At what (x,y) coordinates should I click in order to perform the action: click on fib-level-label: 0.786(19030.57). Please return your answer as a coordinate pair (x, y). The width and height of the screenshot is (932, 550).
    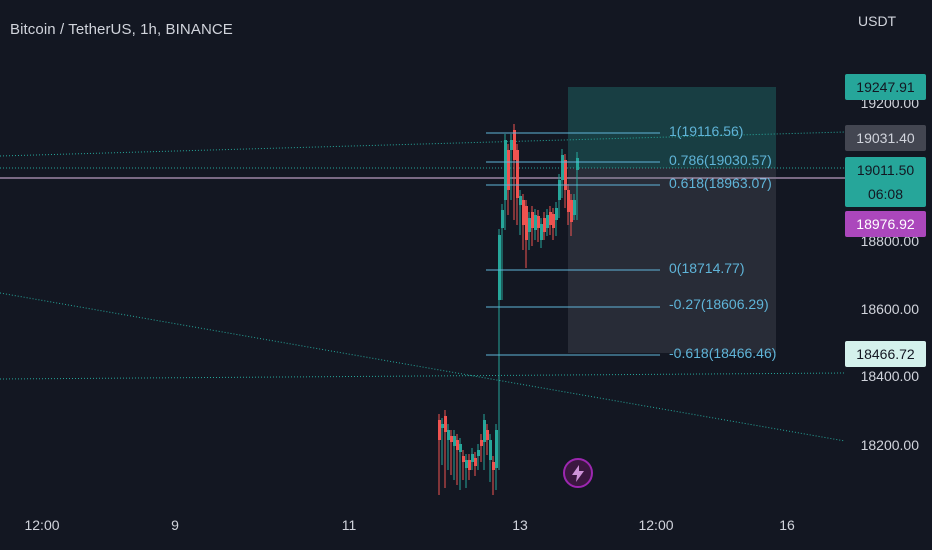
    Looking at the image, I should click on (720, 160).